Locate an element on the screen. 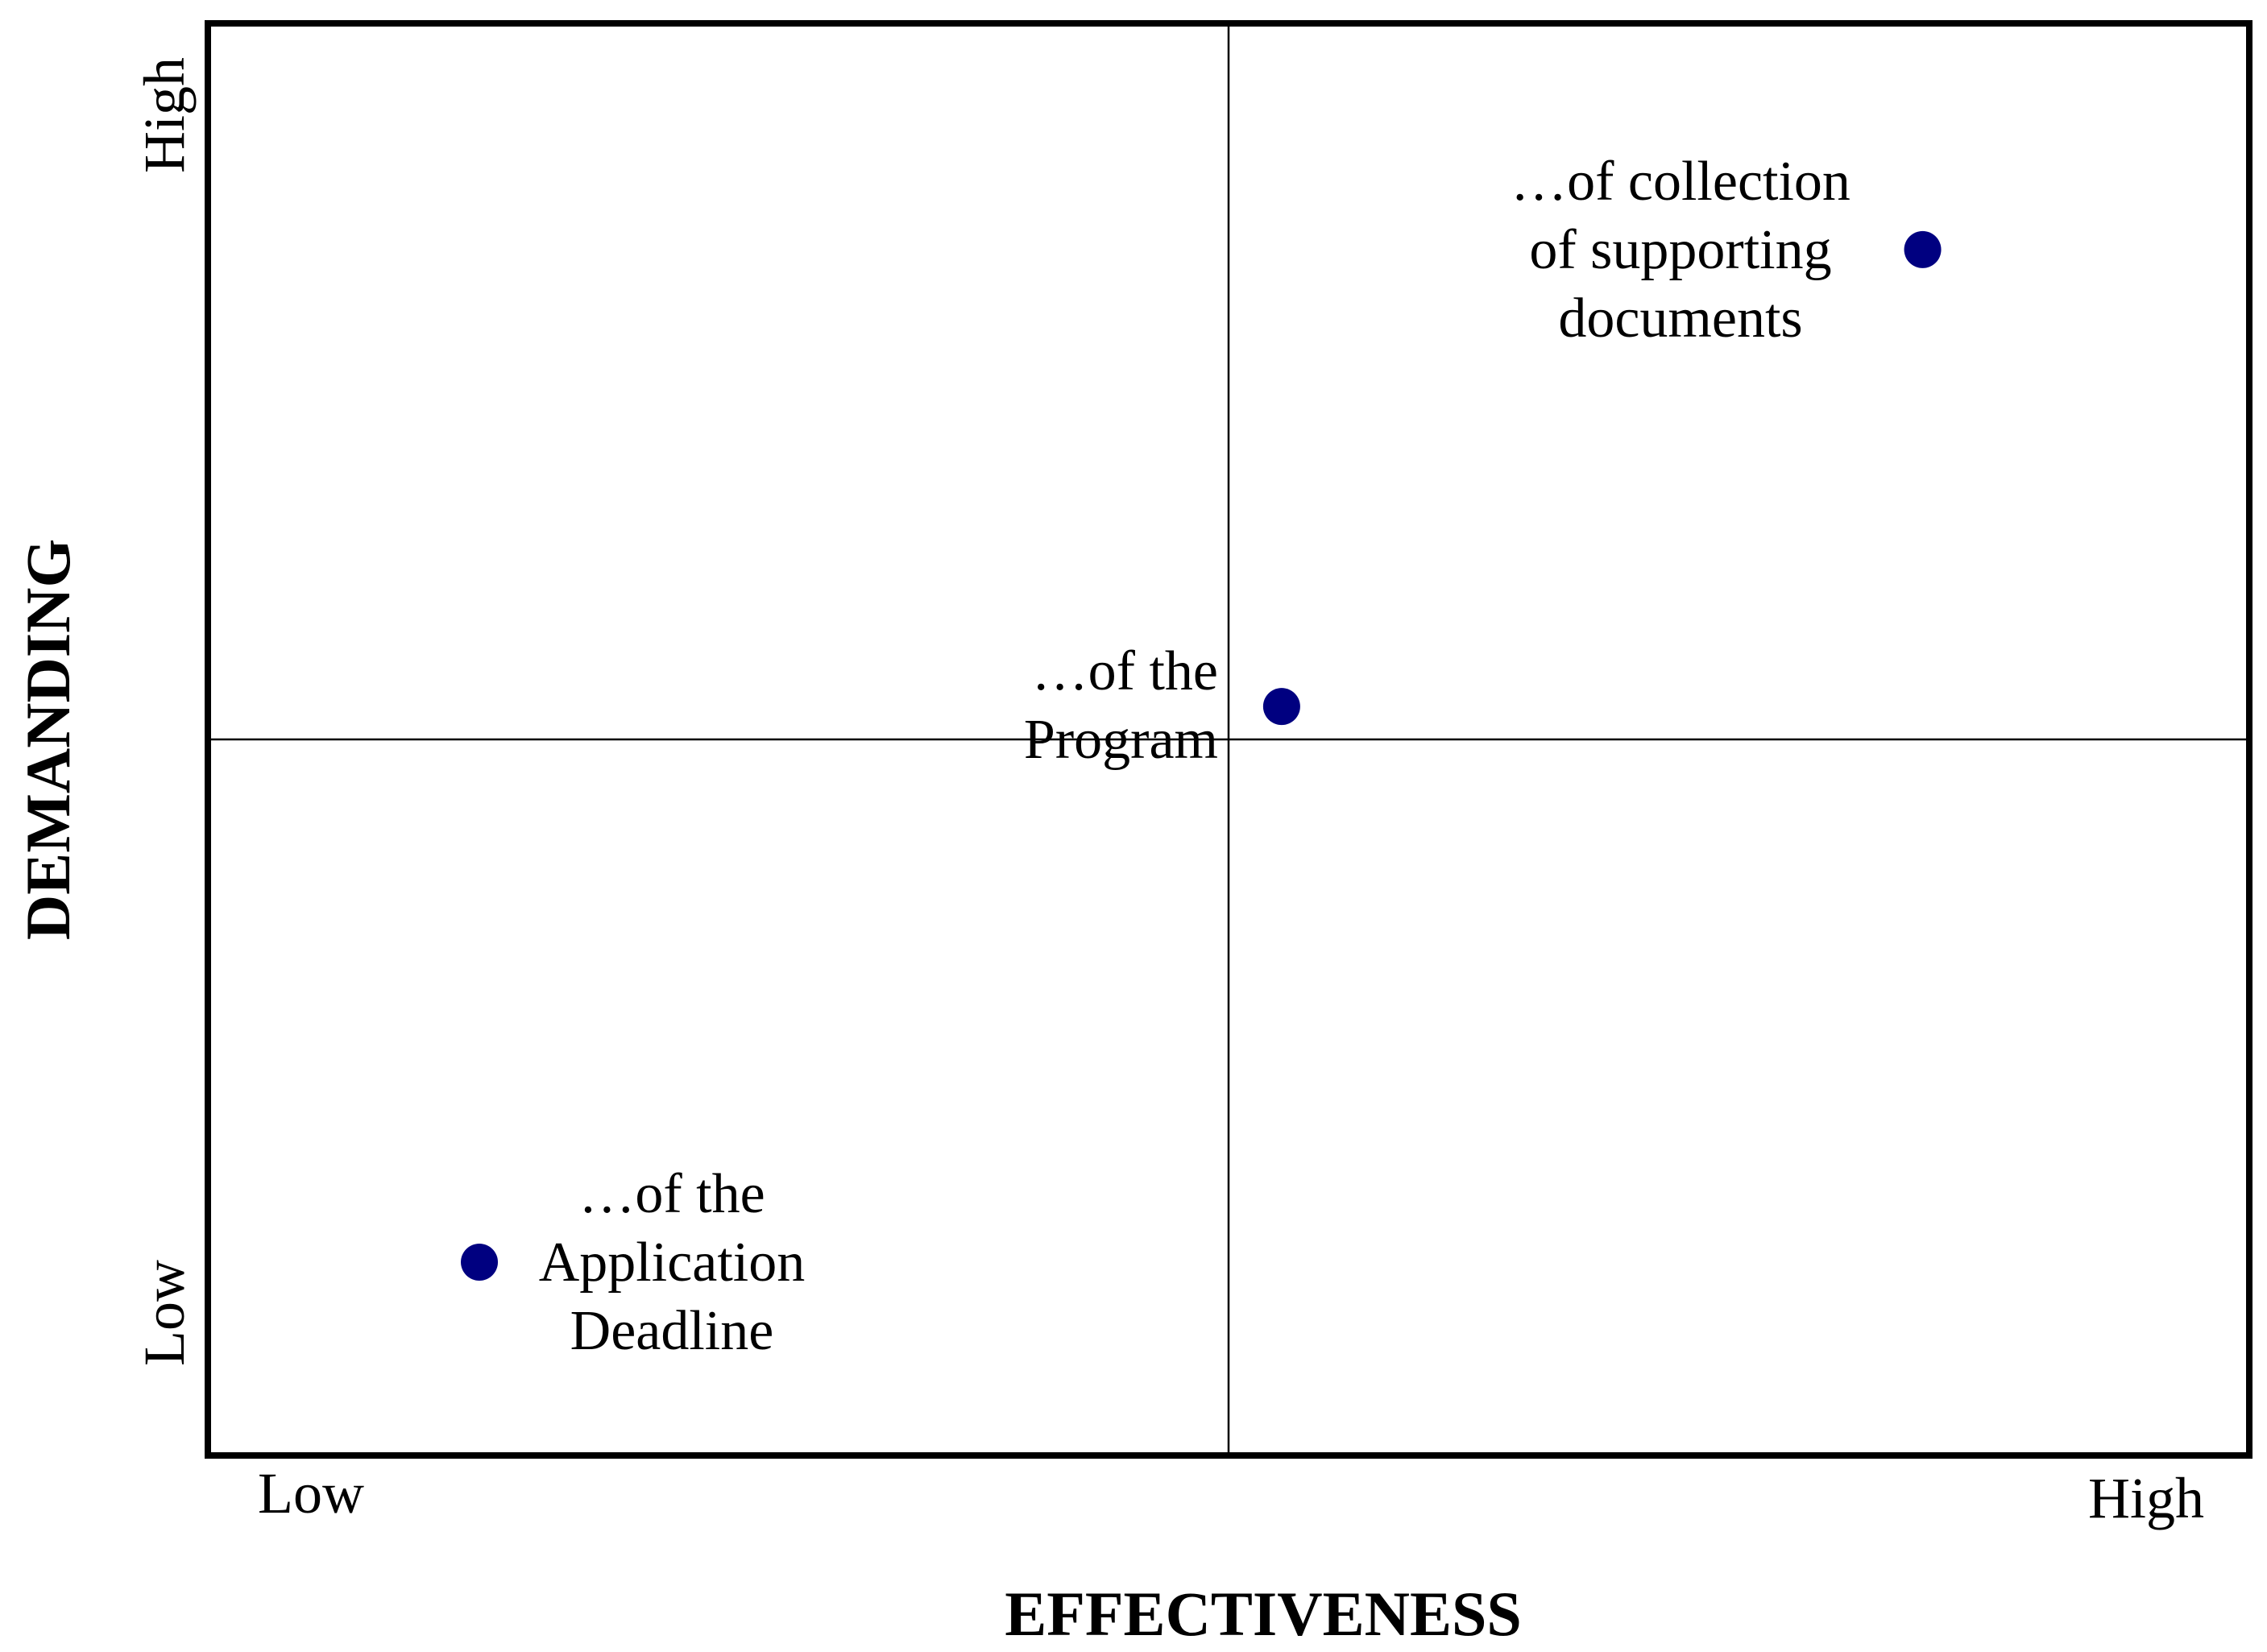 Image resolution: width=2267 pixels, height=1652 pixels. y-axis-high-label: High is located at coordinates (165, 115).